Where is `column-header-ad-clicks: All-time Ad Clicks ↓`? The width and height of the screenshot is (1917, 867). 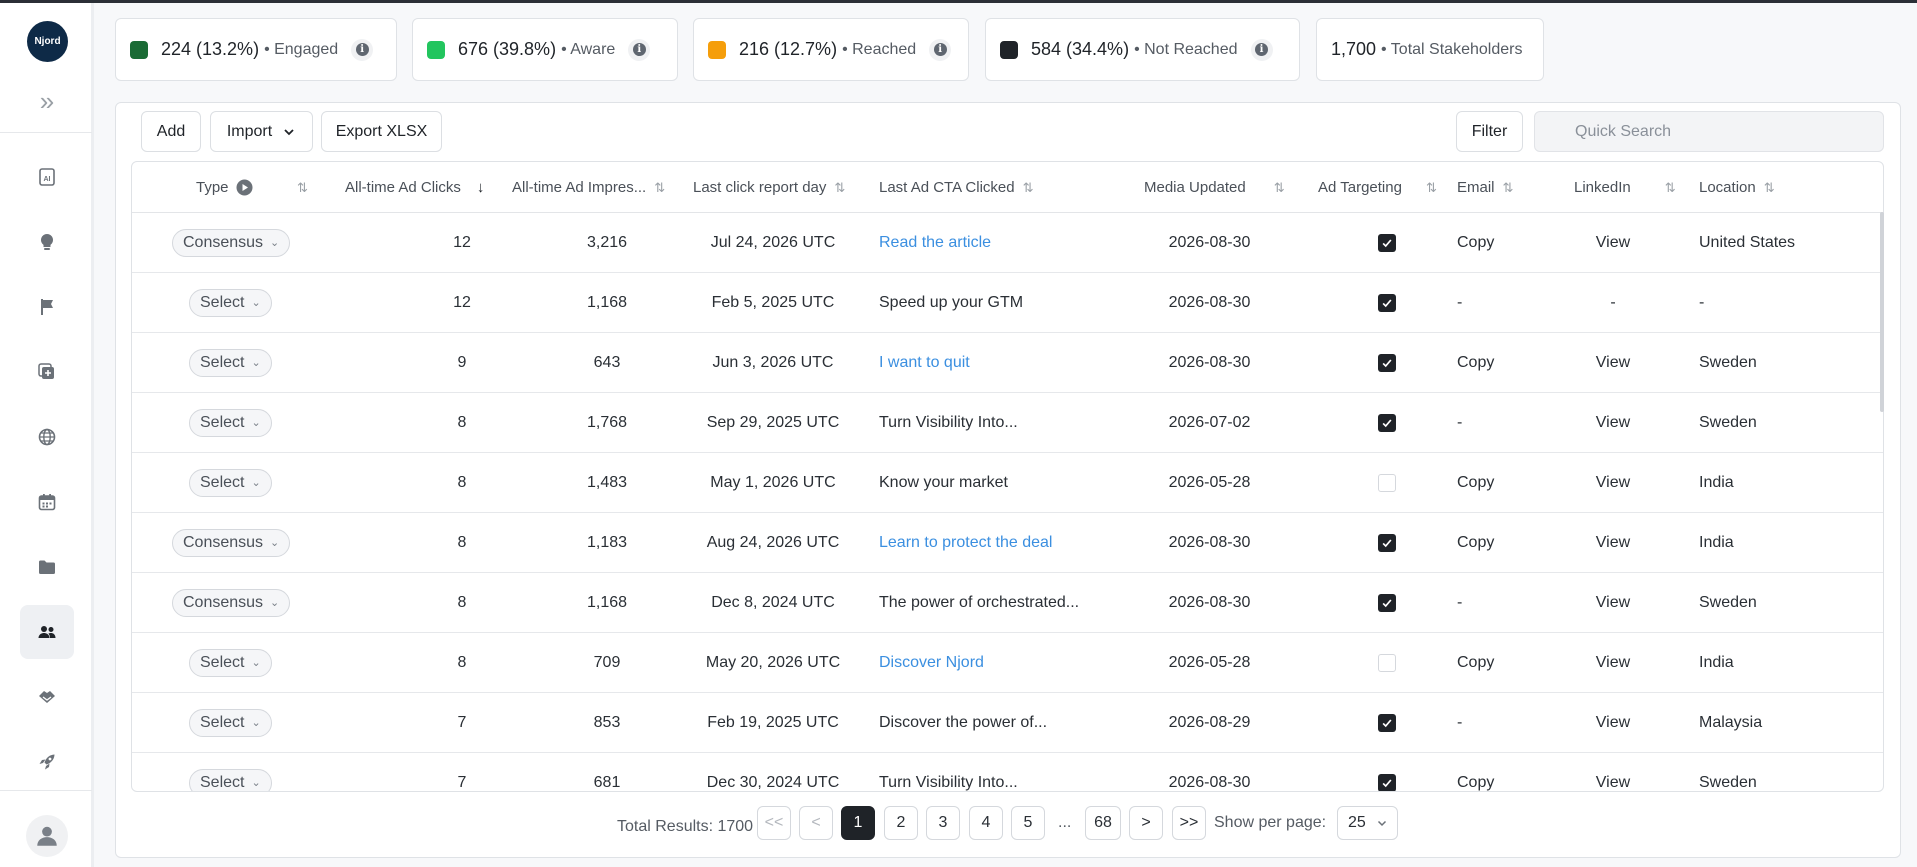 column-header-ad-clicks: All-time Ad Clicks ↓ is located at coordinates (414, 187).